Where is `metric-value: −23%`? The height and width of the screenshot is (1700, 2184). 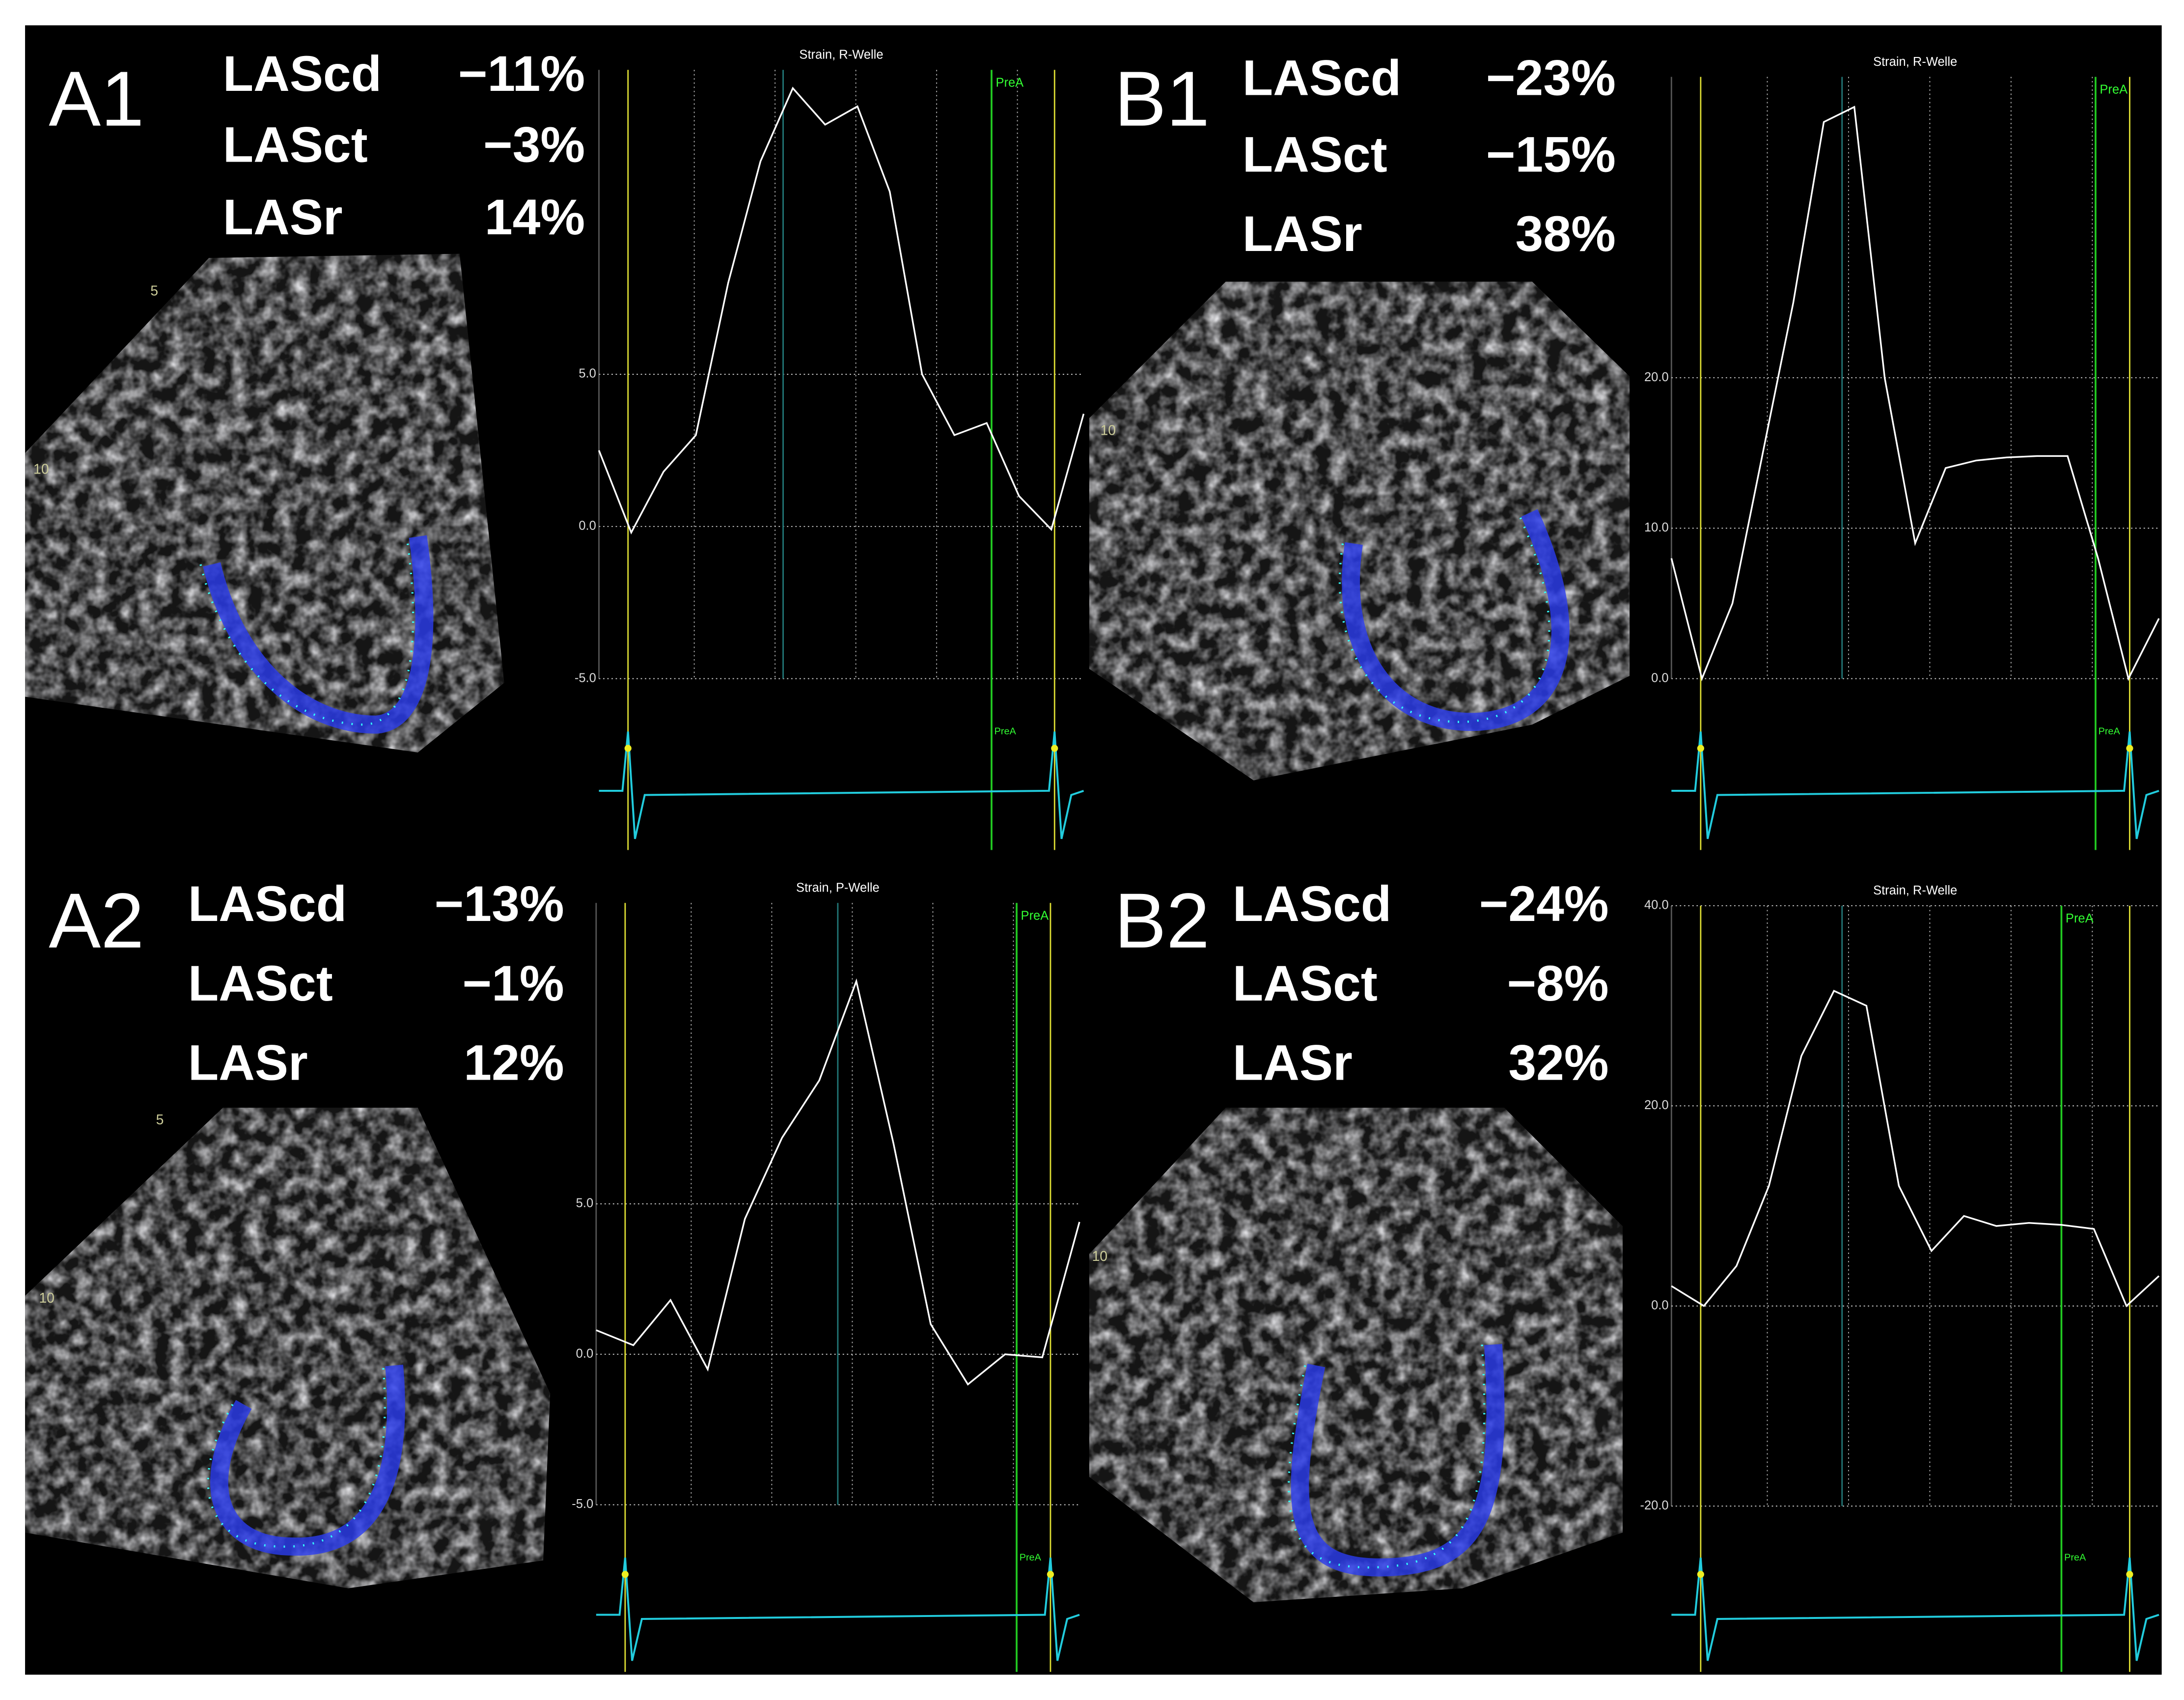 metric-value: −23% is located at coordinates (1551, 78).